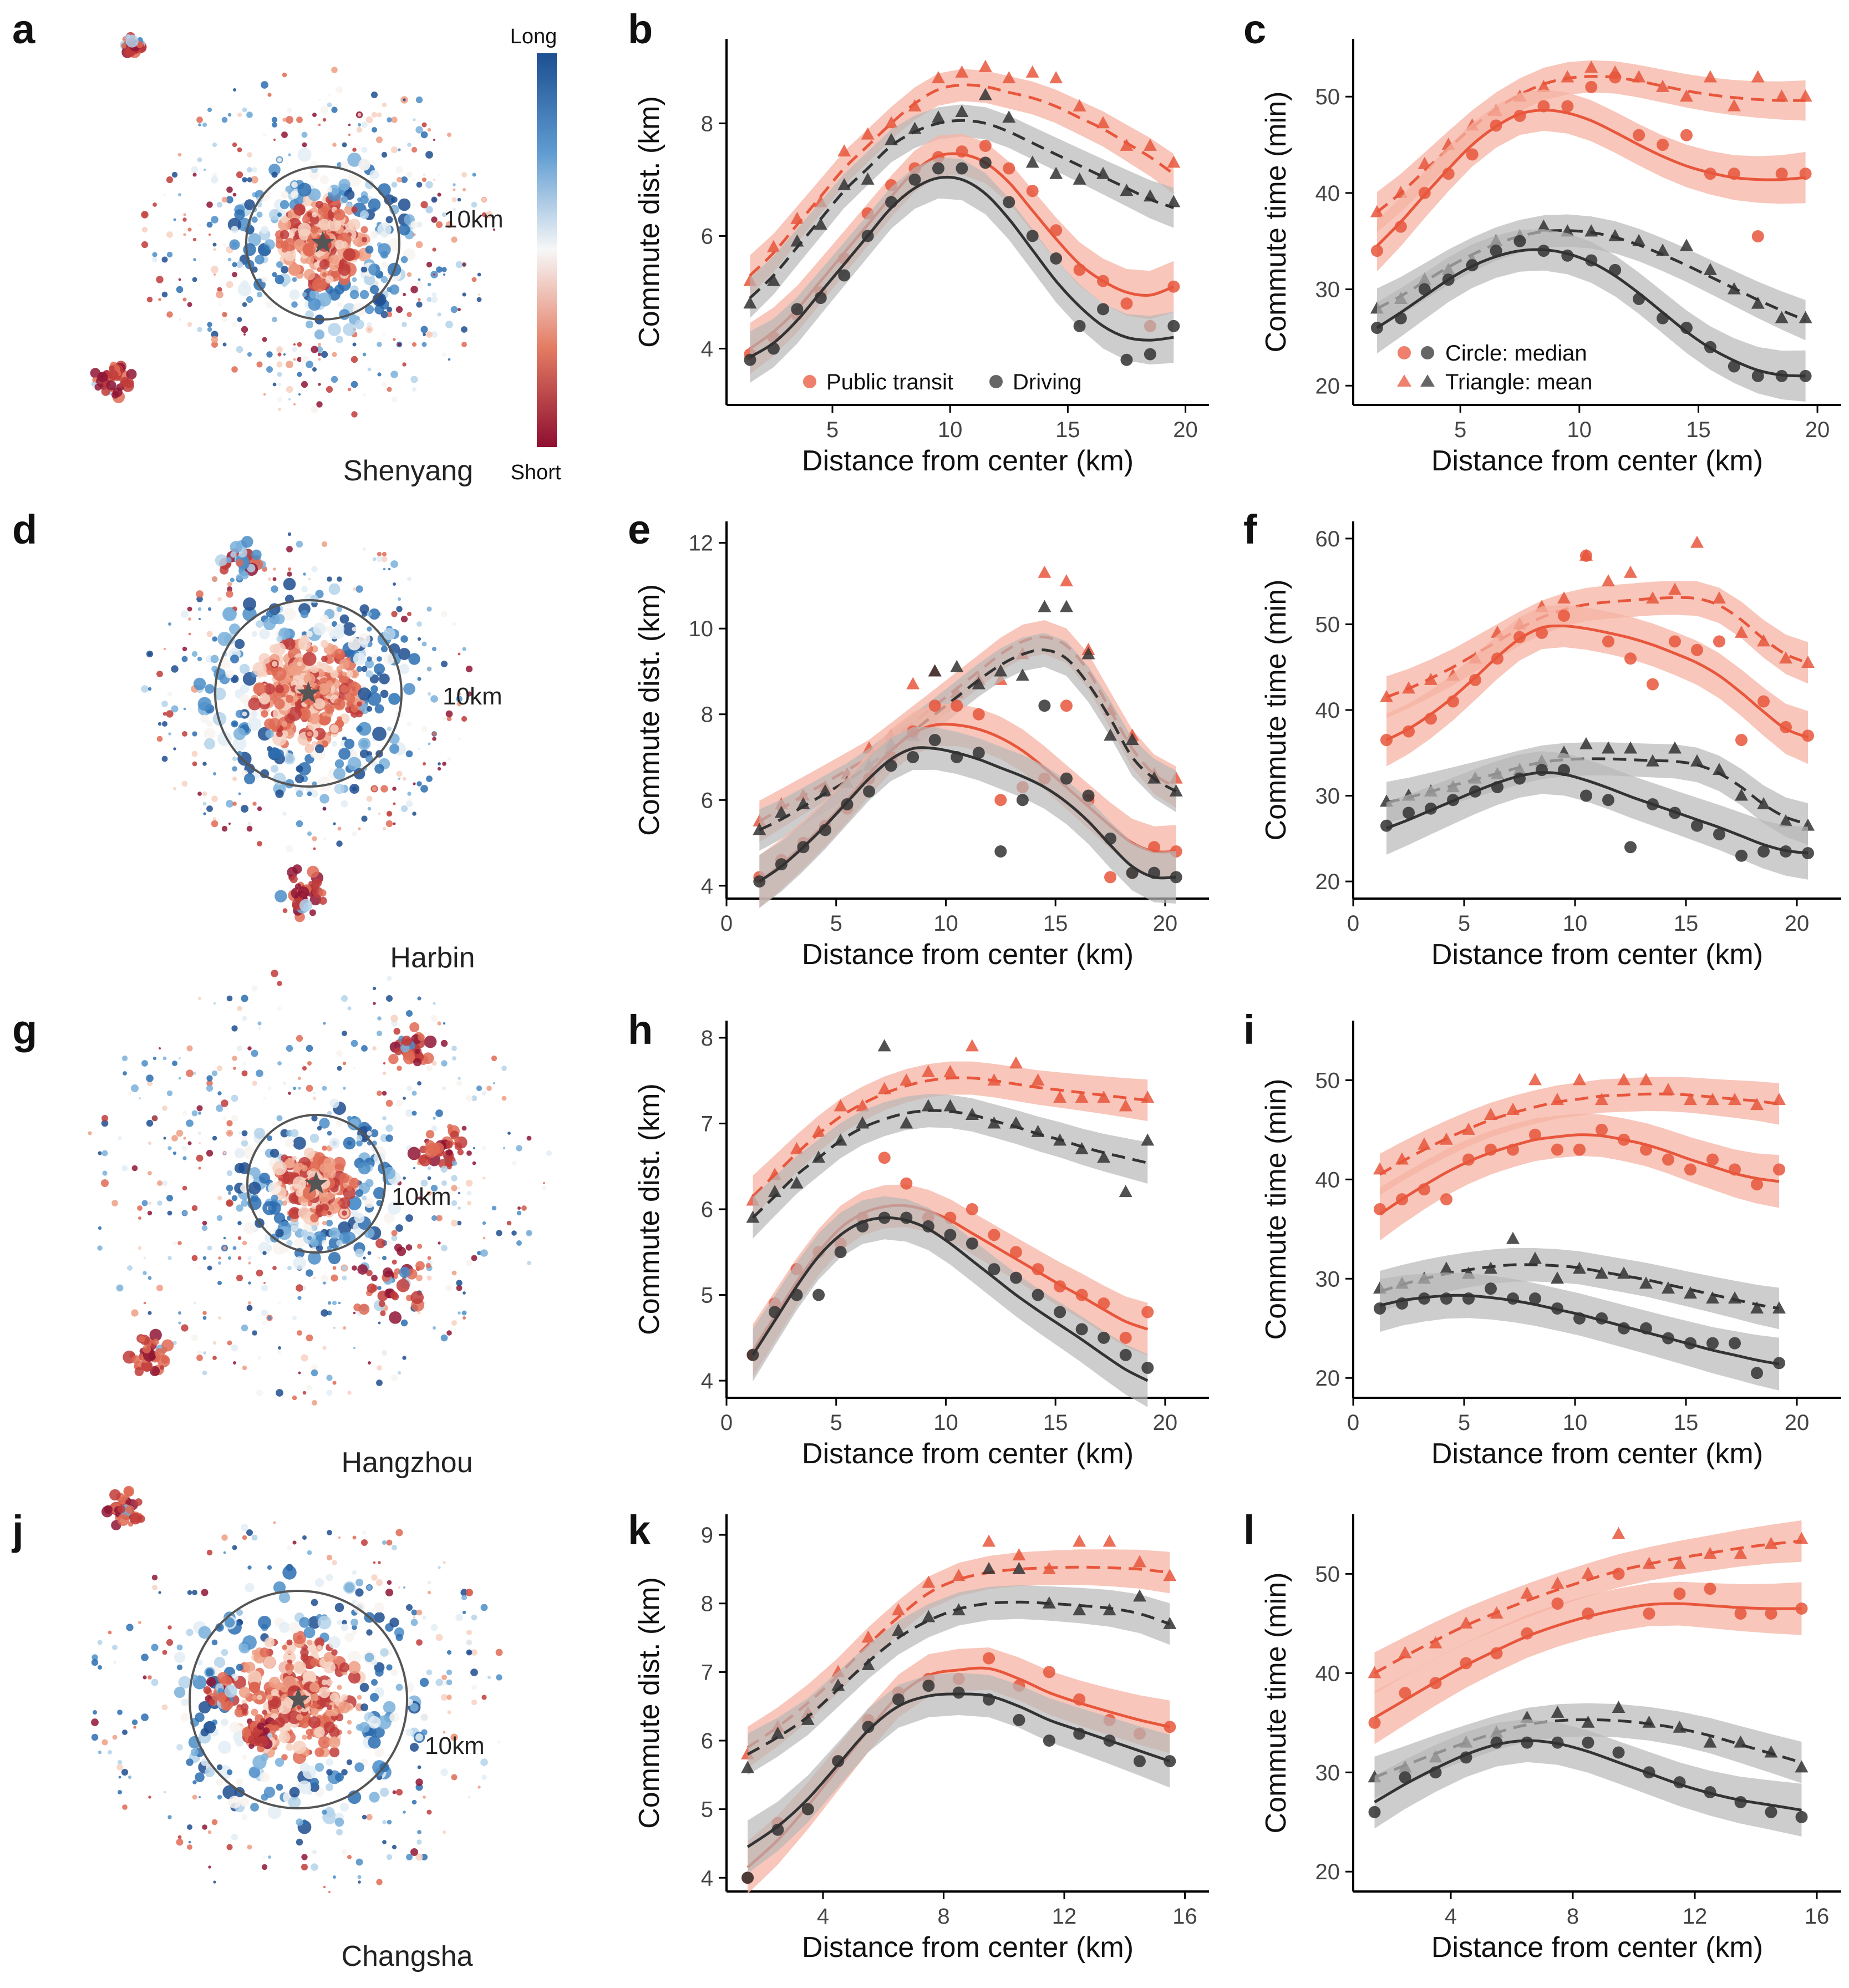 The width and height of the screenshot is (1849, 1988). Describe the element at coordinates (1579, 430) in the screenshot. I see `x-tick-label: 10` at that location.